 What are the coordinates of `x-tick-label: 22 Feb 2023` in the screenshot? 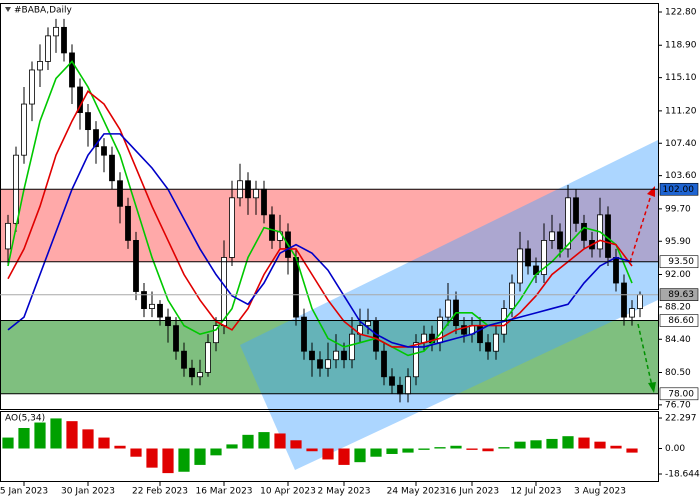 It's located at (160, 492).